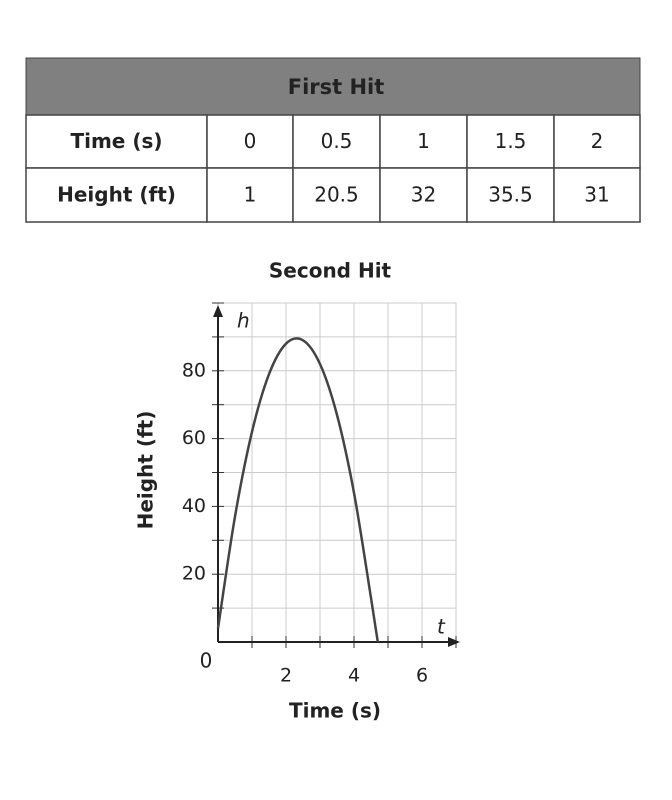 The image size is (672, 800). I want to click on table-value: 32, so click(423, 195).